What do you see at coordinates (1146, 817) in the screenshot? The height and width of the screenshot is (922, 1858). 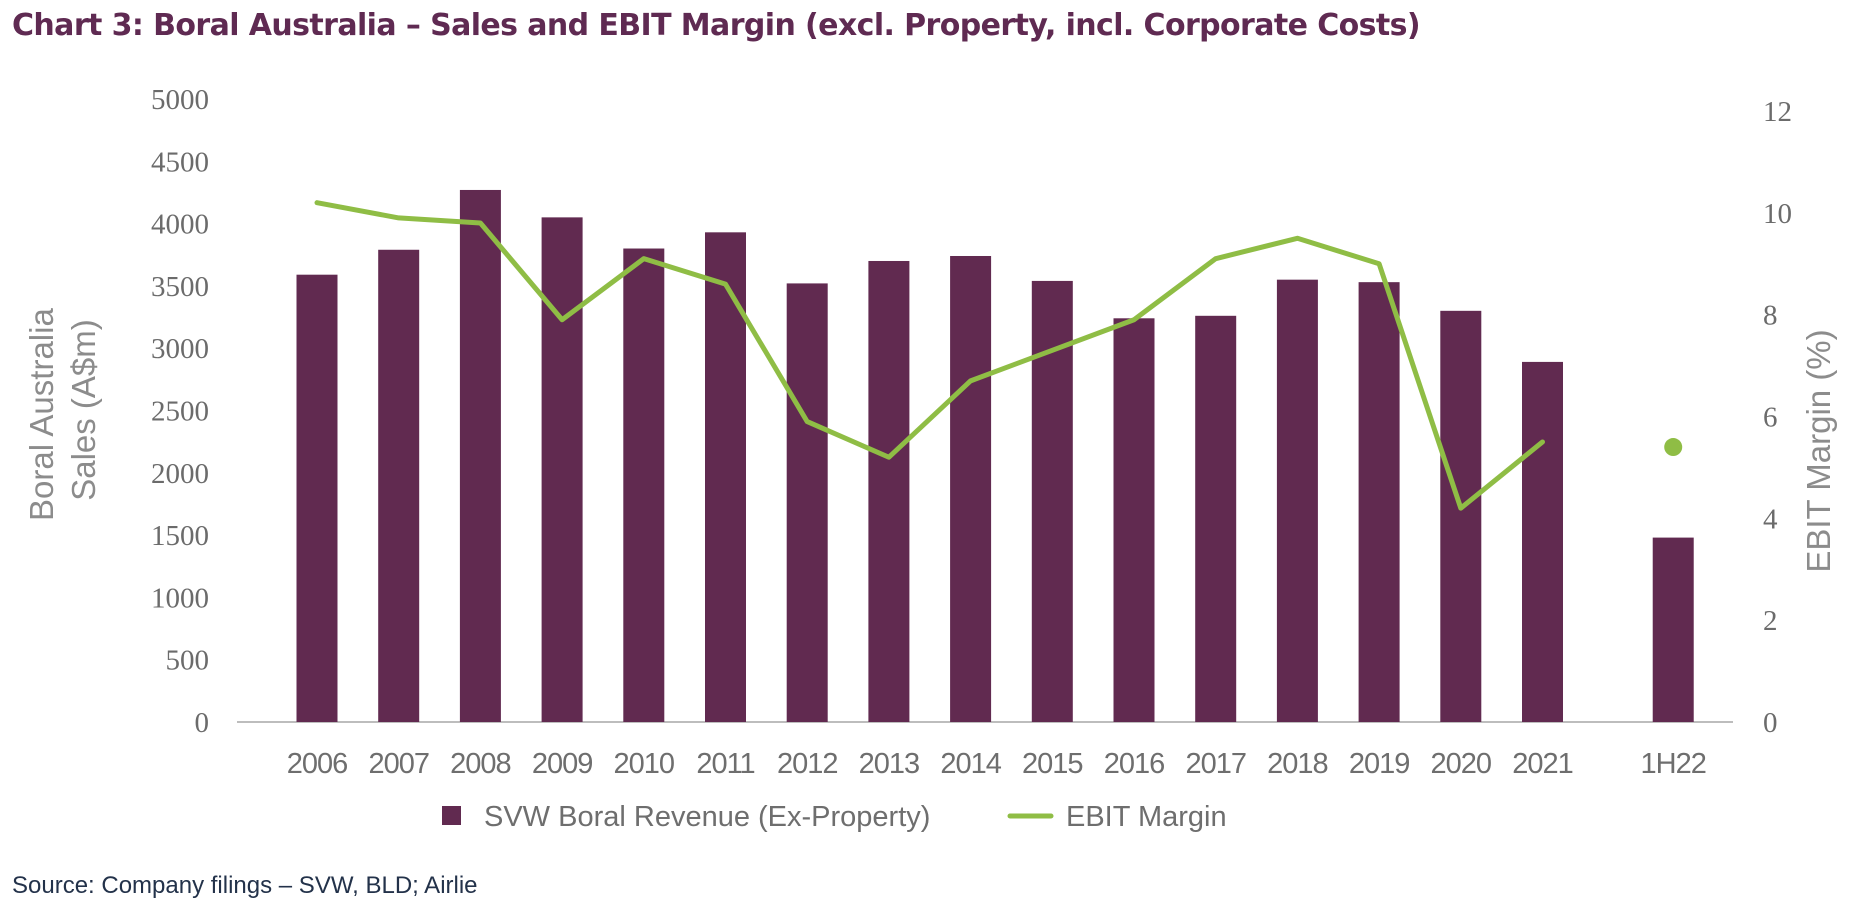 I see `legend-line-label: EBIT Margin` at bounding box center [1146, 817].